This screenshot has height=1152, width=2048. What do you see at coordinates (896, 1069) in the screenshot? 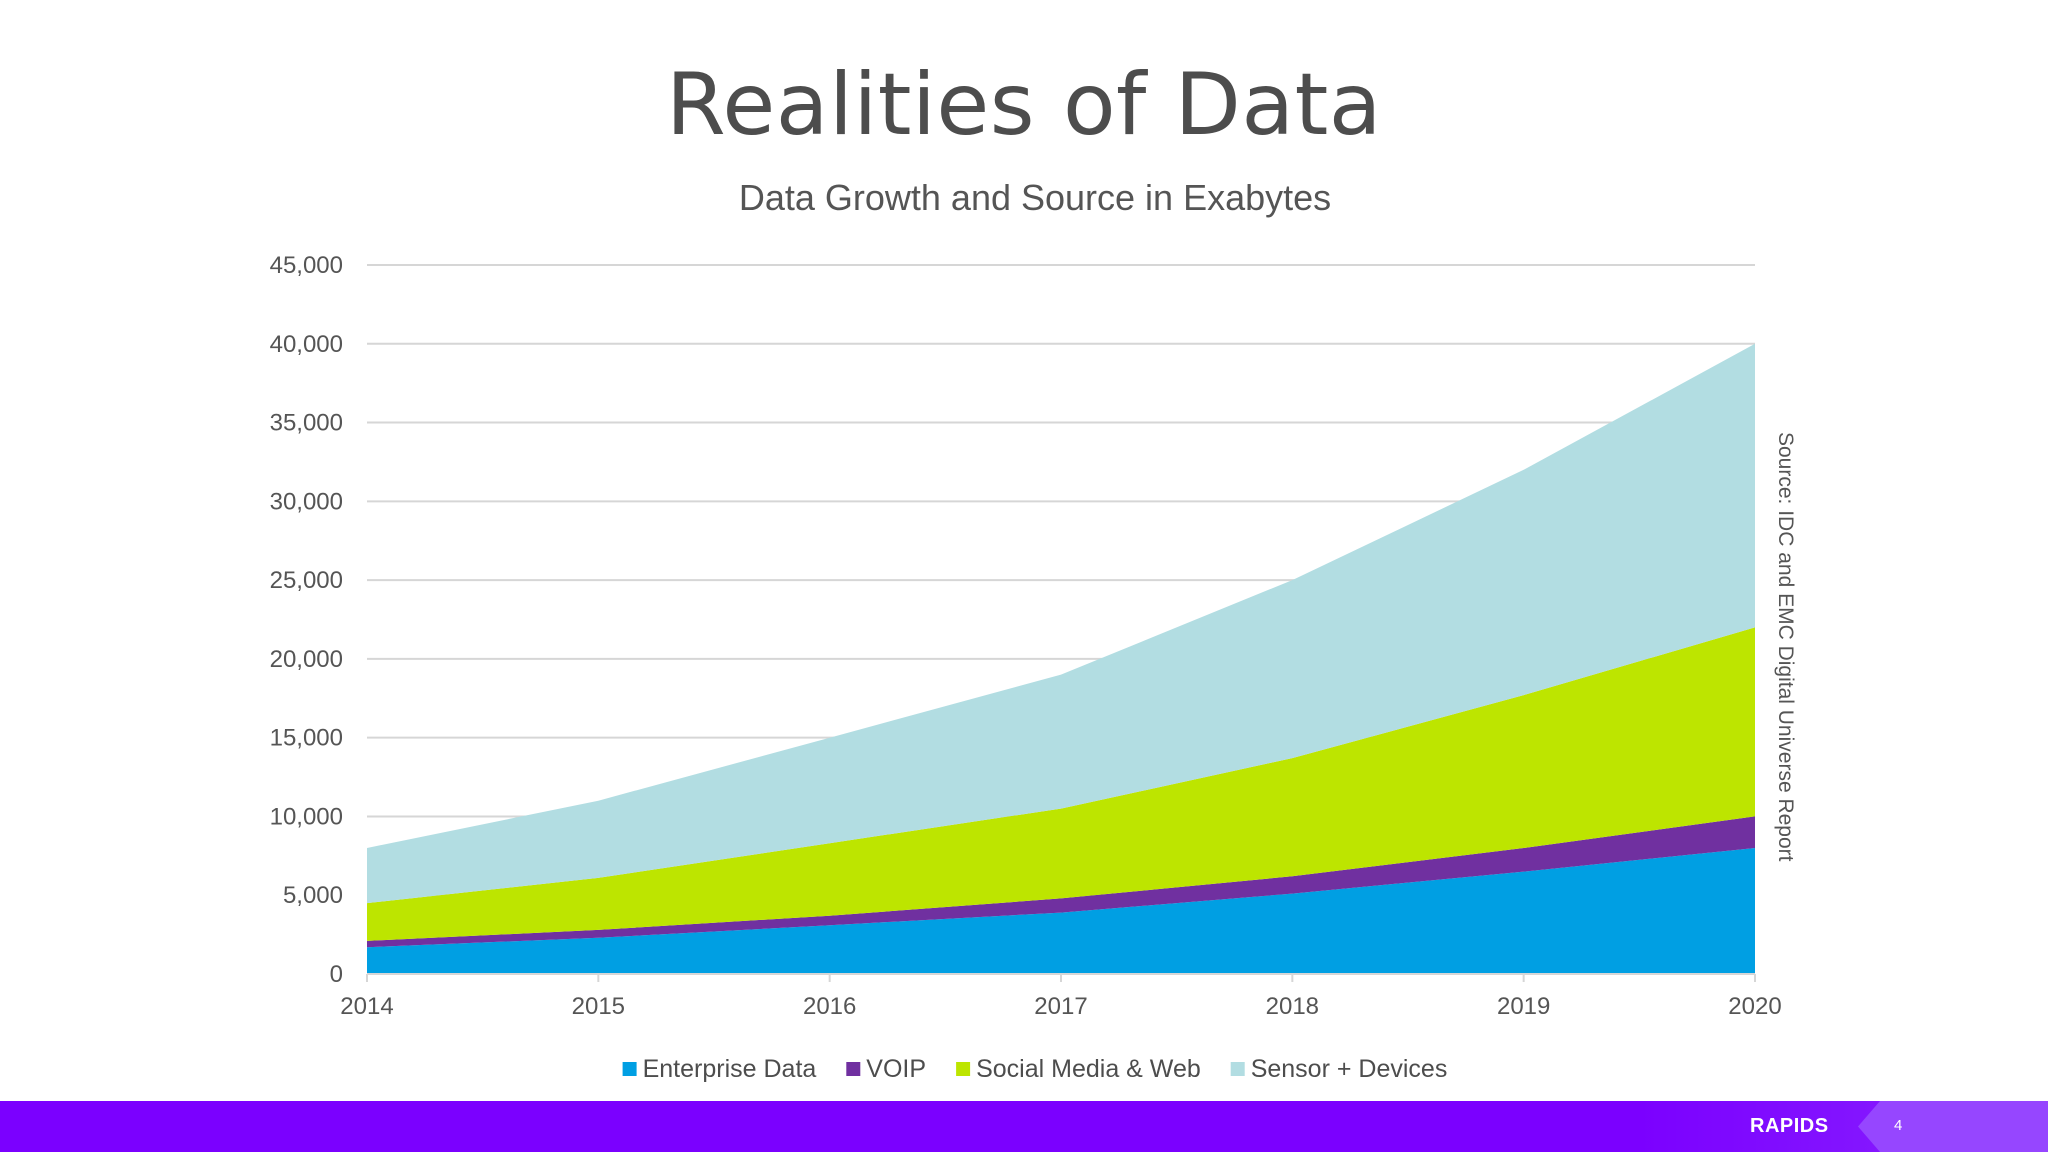
I see `legend-label: VOIP` at bounding box center [896, 1069].